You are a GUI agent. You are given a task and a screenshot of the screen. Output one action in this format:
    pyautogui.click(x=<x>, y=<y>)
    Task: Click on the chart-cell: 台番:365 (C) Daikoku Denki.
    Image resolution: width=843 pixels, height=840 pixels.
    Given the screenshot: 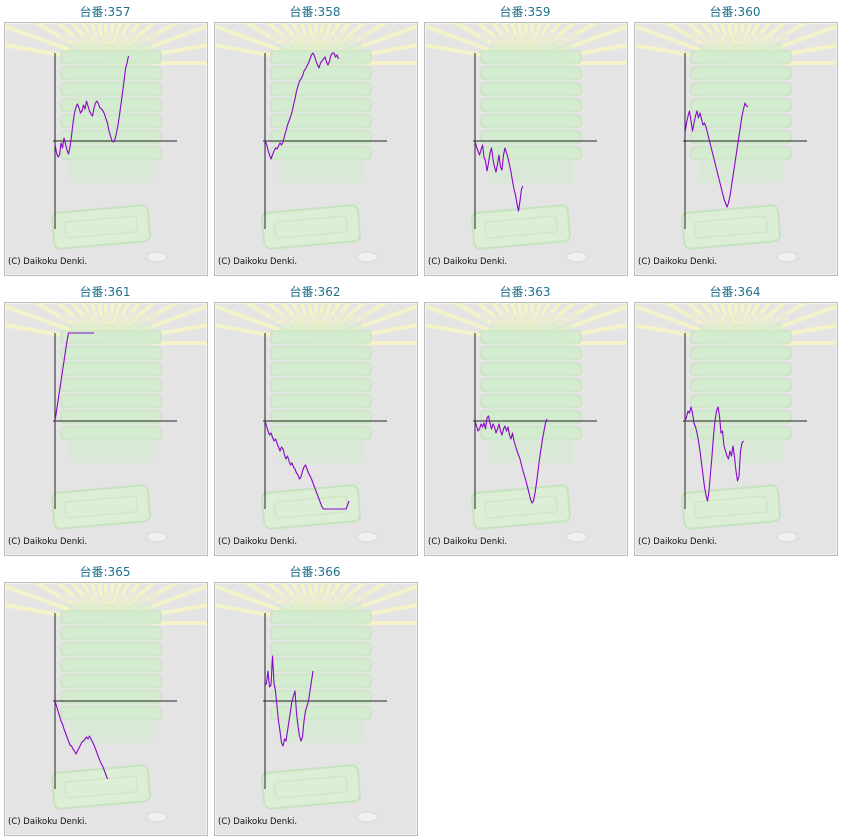 What is the action you would take?
    pyautogui.click(x=105, y=700)
    